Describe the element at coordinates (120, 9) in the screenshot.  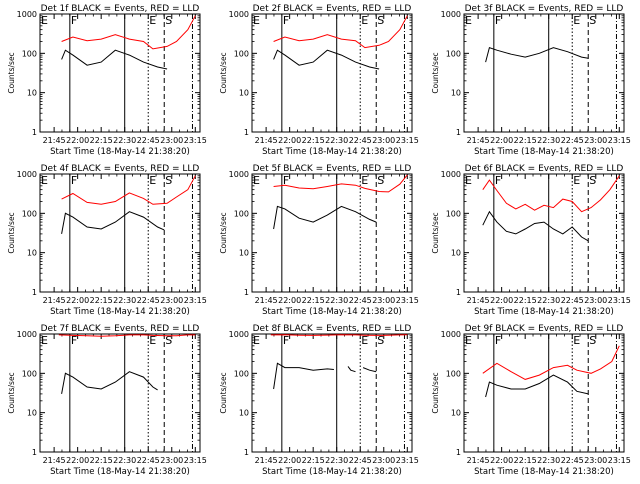
I see `chart-title: Det 1f BLACK = Events, RED = LLD` at that location.